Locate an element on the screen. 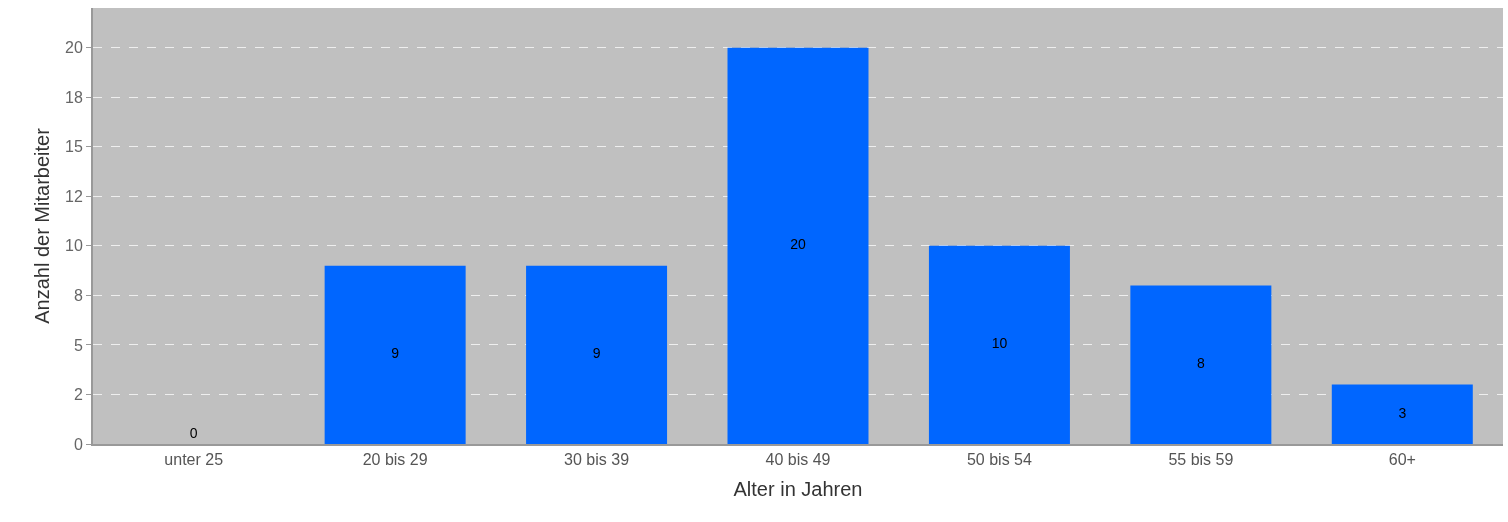 This screenshot has width=1508, height=522. data-label: 0 is located at coordinates (193, 432).